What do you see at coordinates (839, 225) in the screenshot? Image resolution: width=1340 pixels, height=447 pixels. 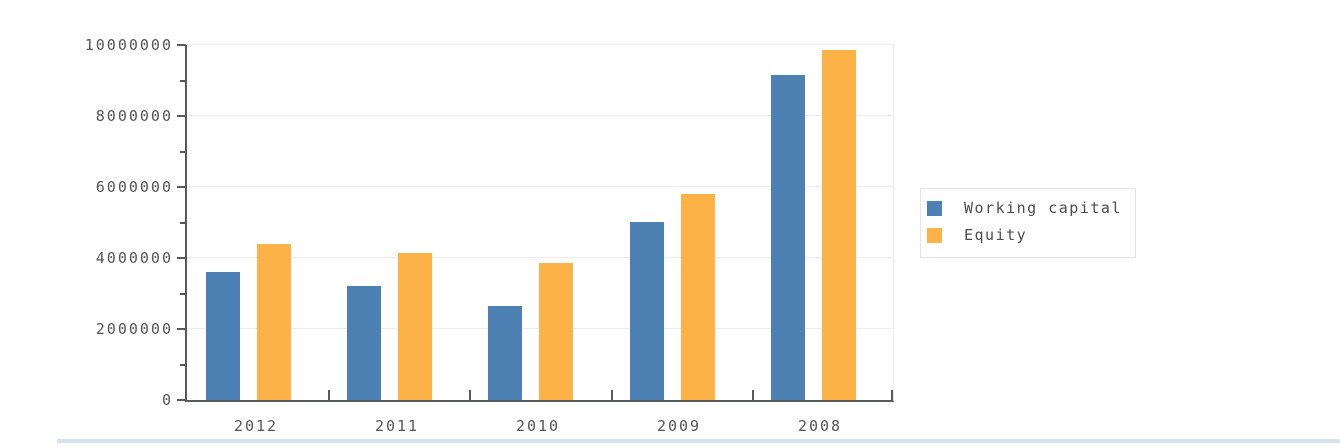 I see `bar-equity-2008` at bounding box center [839, 225].